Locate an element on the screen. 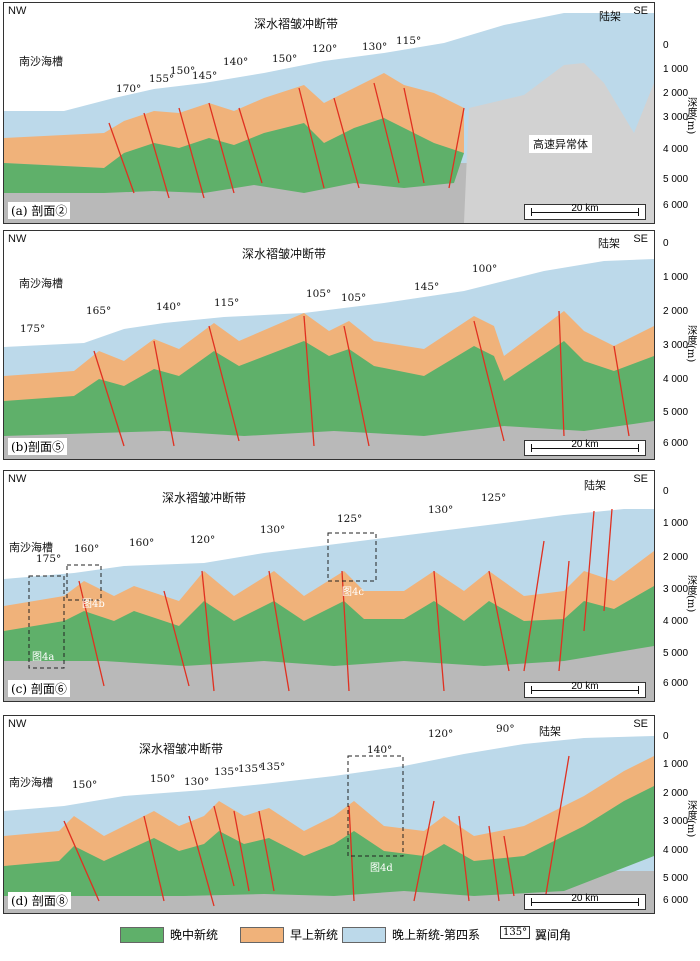 The height and width of the screenshot is (961, 700). legend: 晚中新统 早上新统 晚上新统-第四系 135° 翼间角 is located at coordinates (350, 935).